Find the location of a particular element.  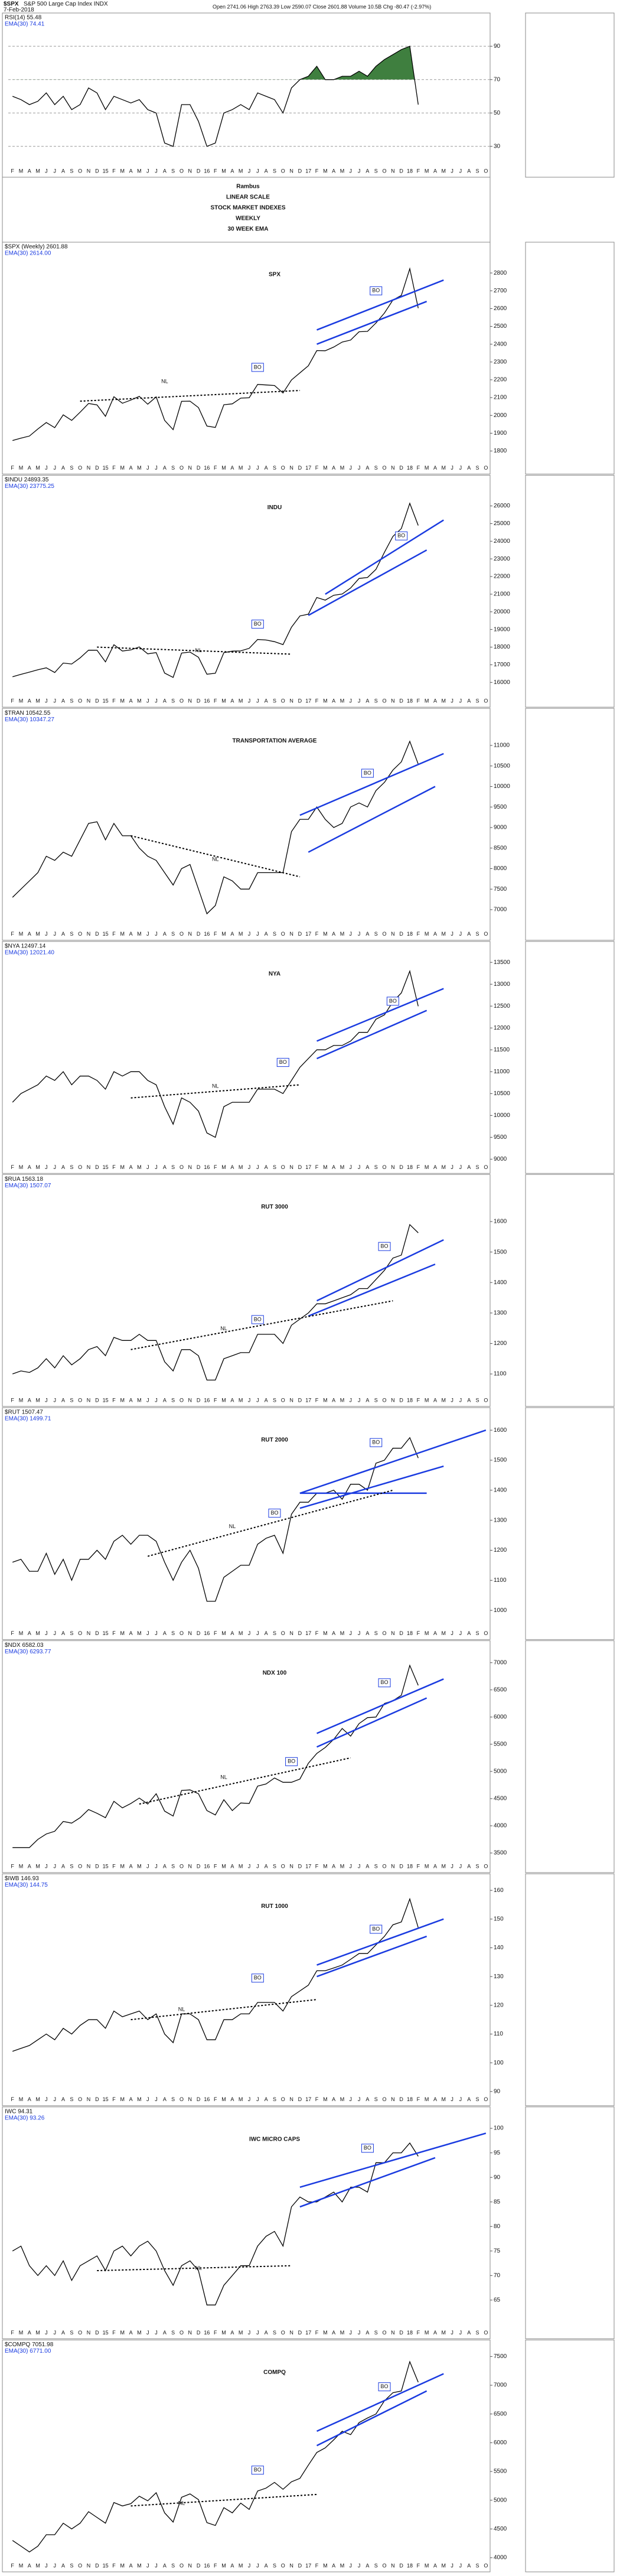

panel-title: RUT 3000 is located at coordinates (274, 1207).